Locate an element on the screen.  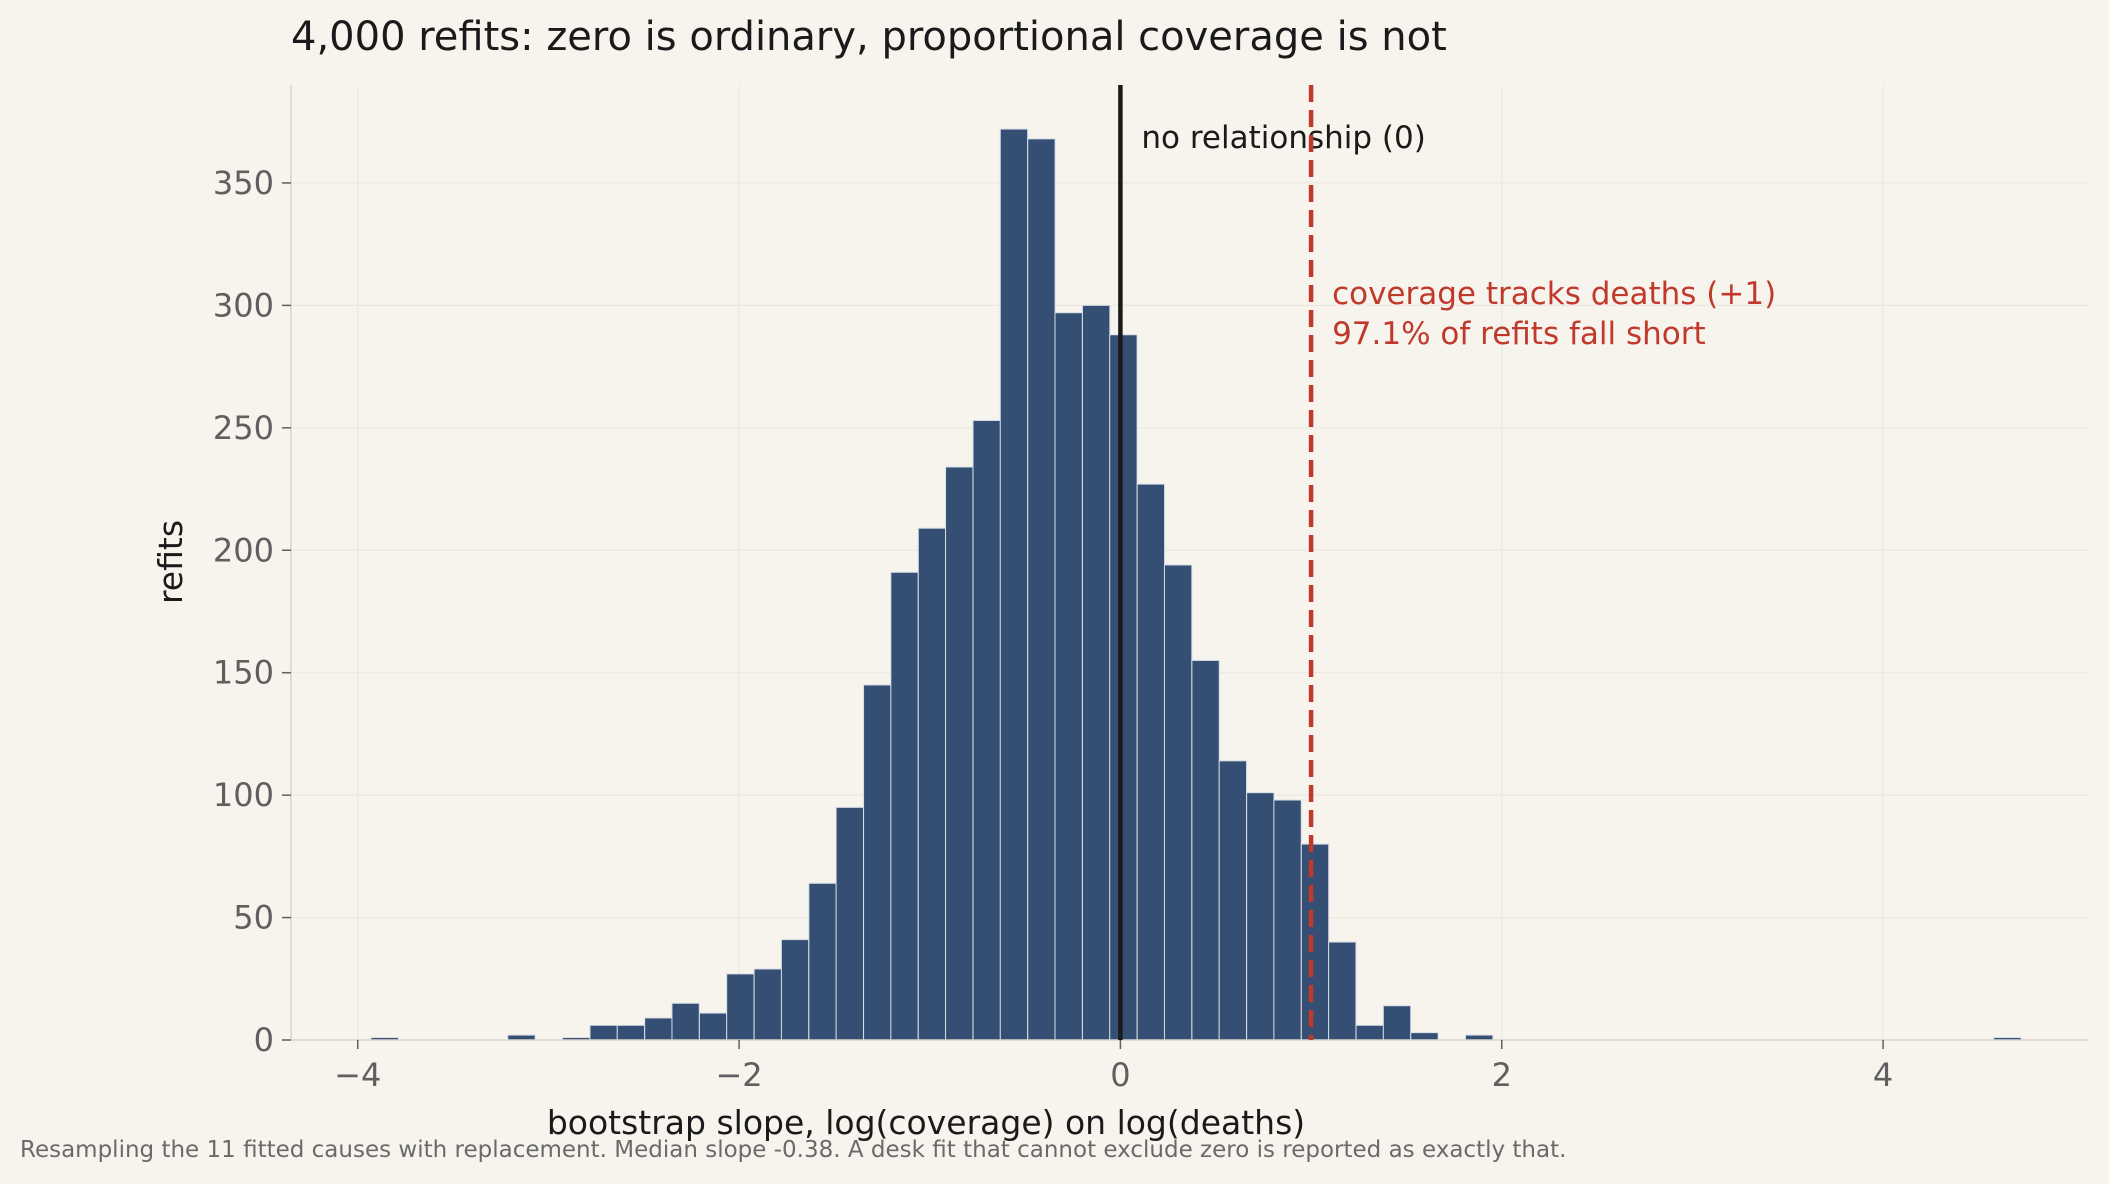
y-tick-label-4: 200 is located at coordinates (243, 550).